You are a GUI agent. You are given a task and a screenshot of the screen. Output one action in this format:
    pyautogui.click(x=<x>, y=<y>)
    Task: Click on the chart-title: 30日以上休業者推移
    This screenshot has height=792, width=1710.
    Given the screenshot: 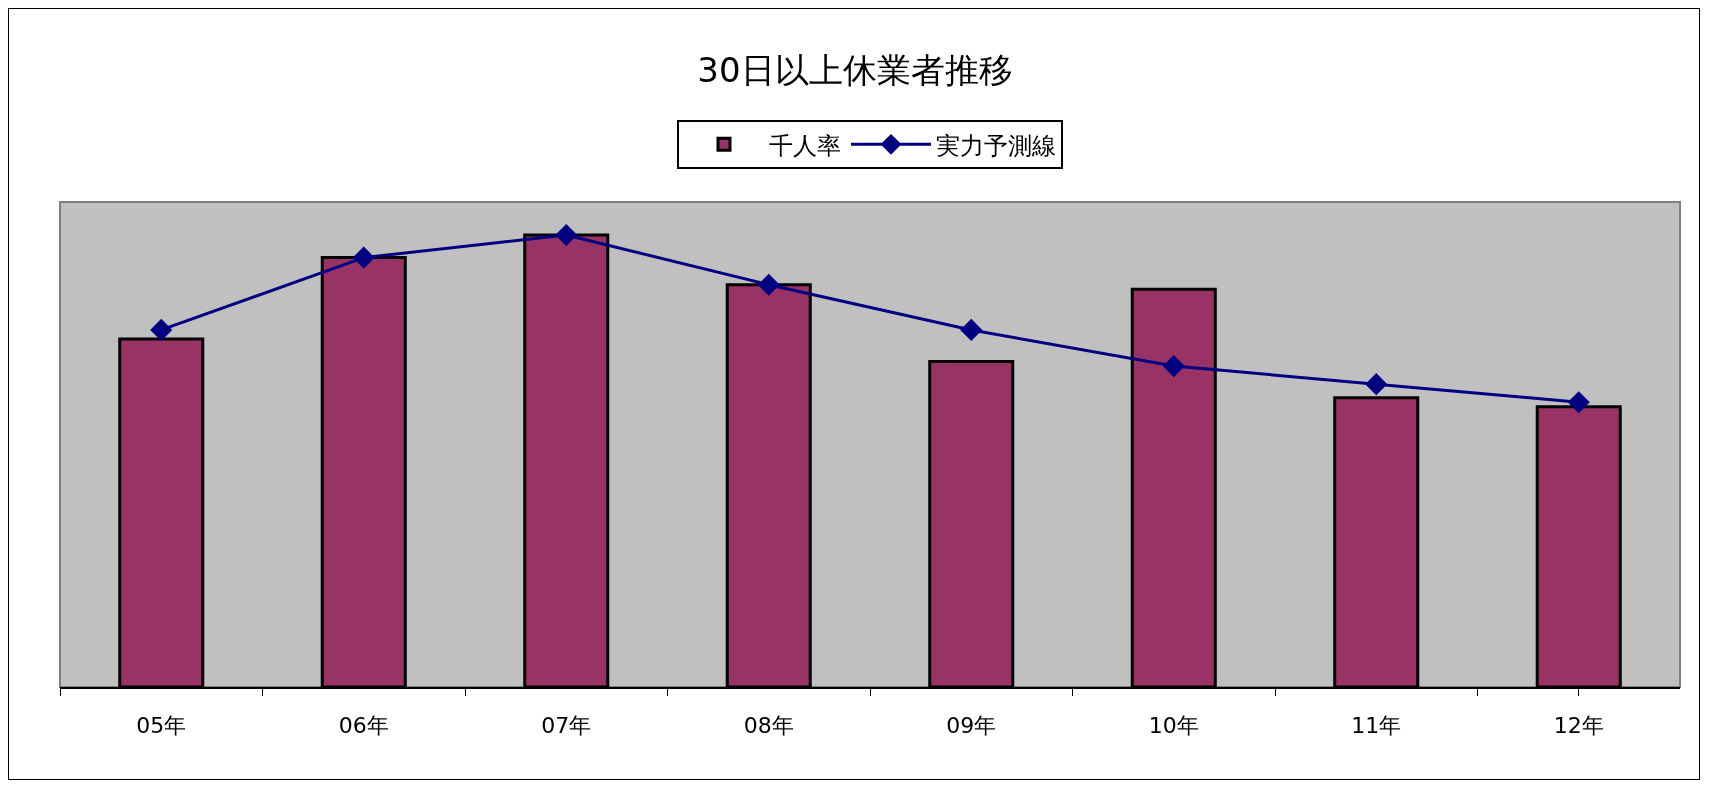 What is the action you would take?
    pyautogui.click(x=855, y=69)
    